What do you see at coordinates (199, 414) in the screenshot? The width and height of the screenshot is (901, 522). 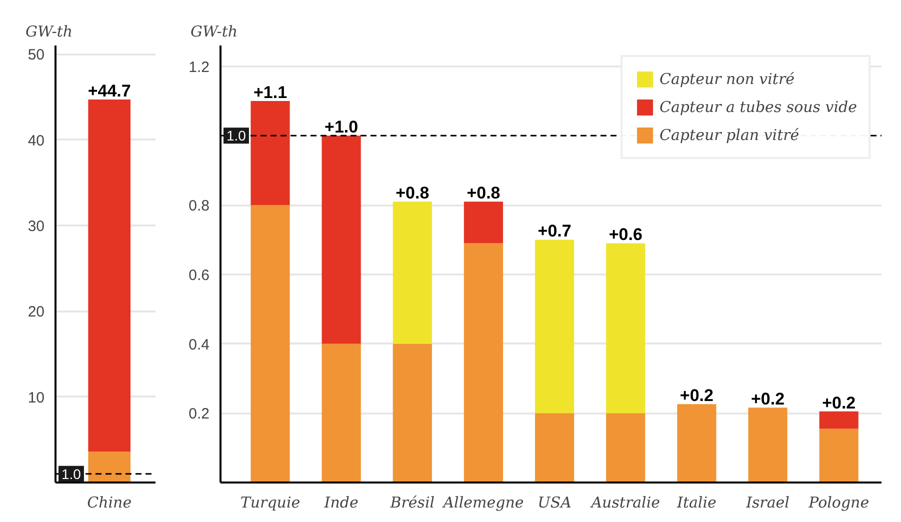 I see `y-tick-label: 0.2` at bounding box center [199, 414].